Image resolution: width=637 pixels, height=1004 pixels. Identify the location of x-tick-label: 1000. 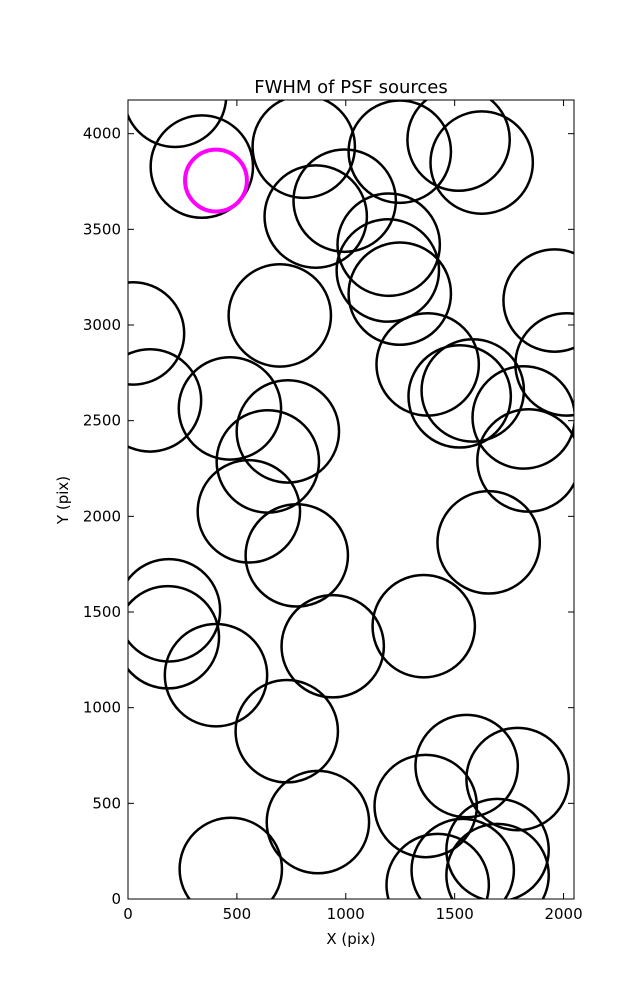
(346, 914).